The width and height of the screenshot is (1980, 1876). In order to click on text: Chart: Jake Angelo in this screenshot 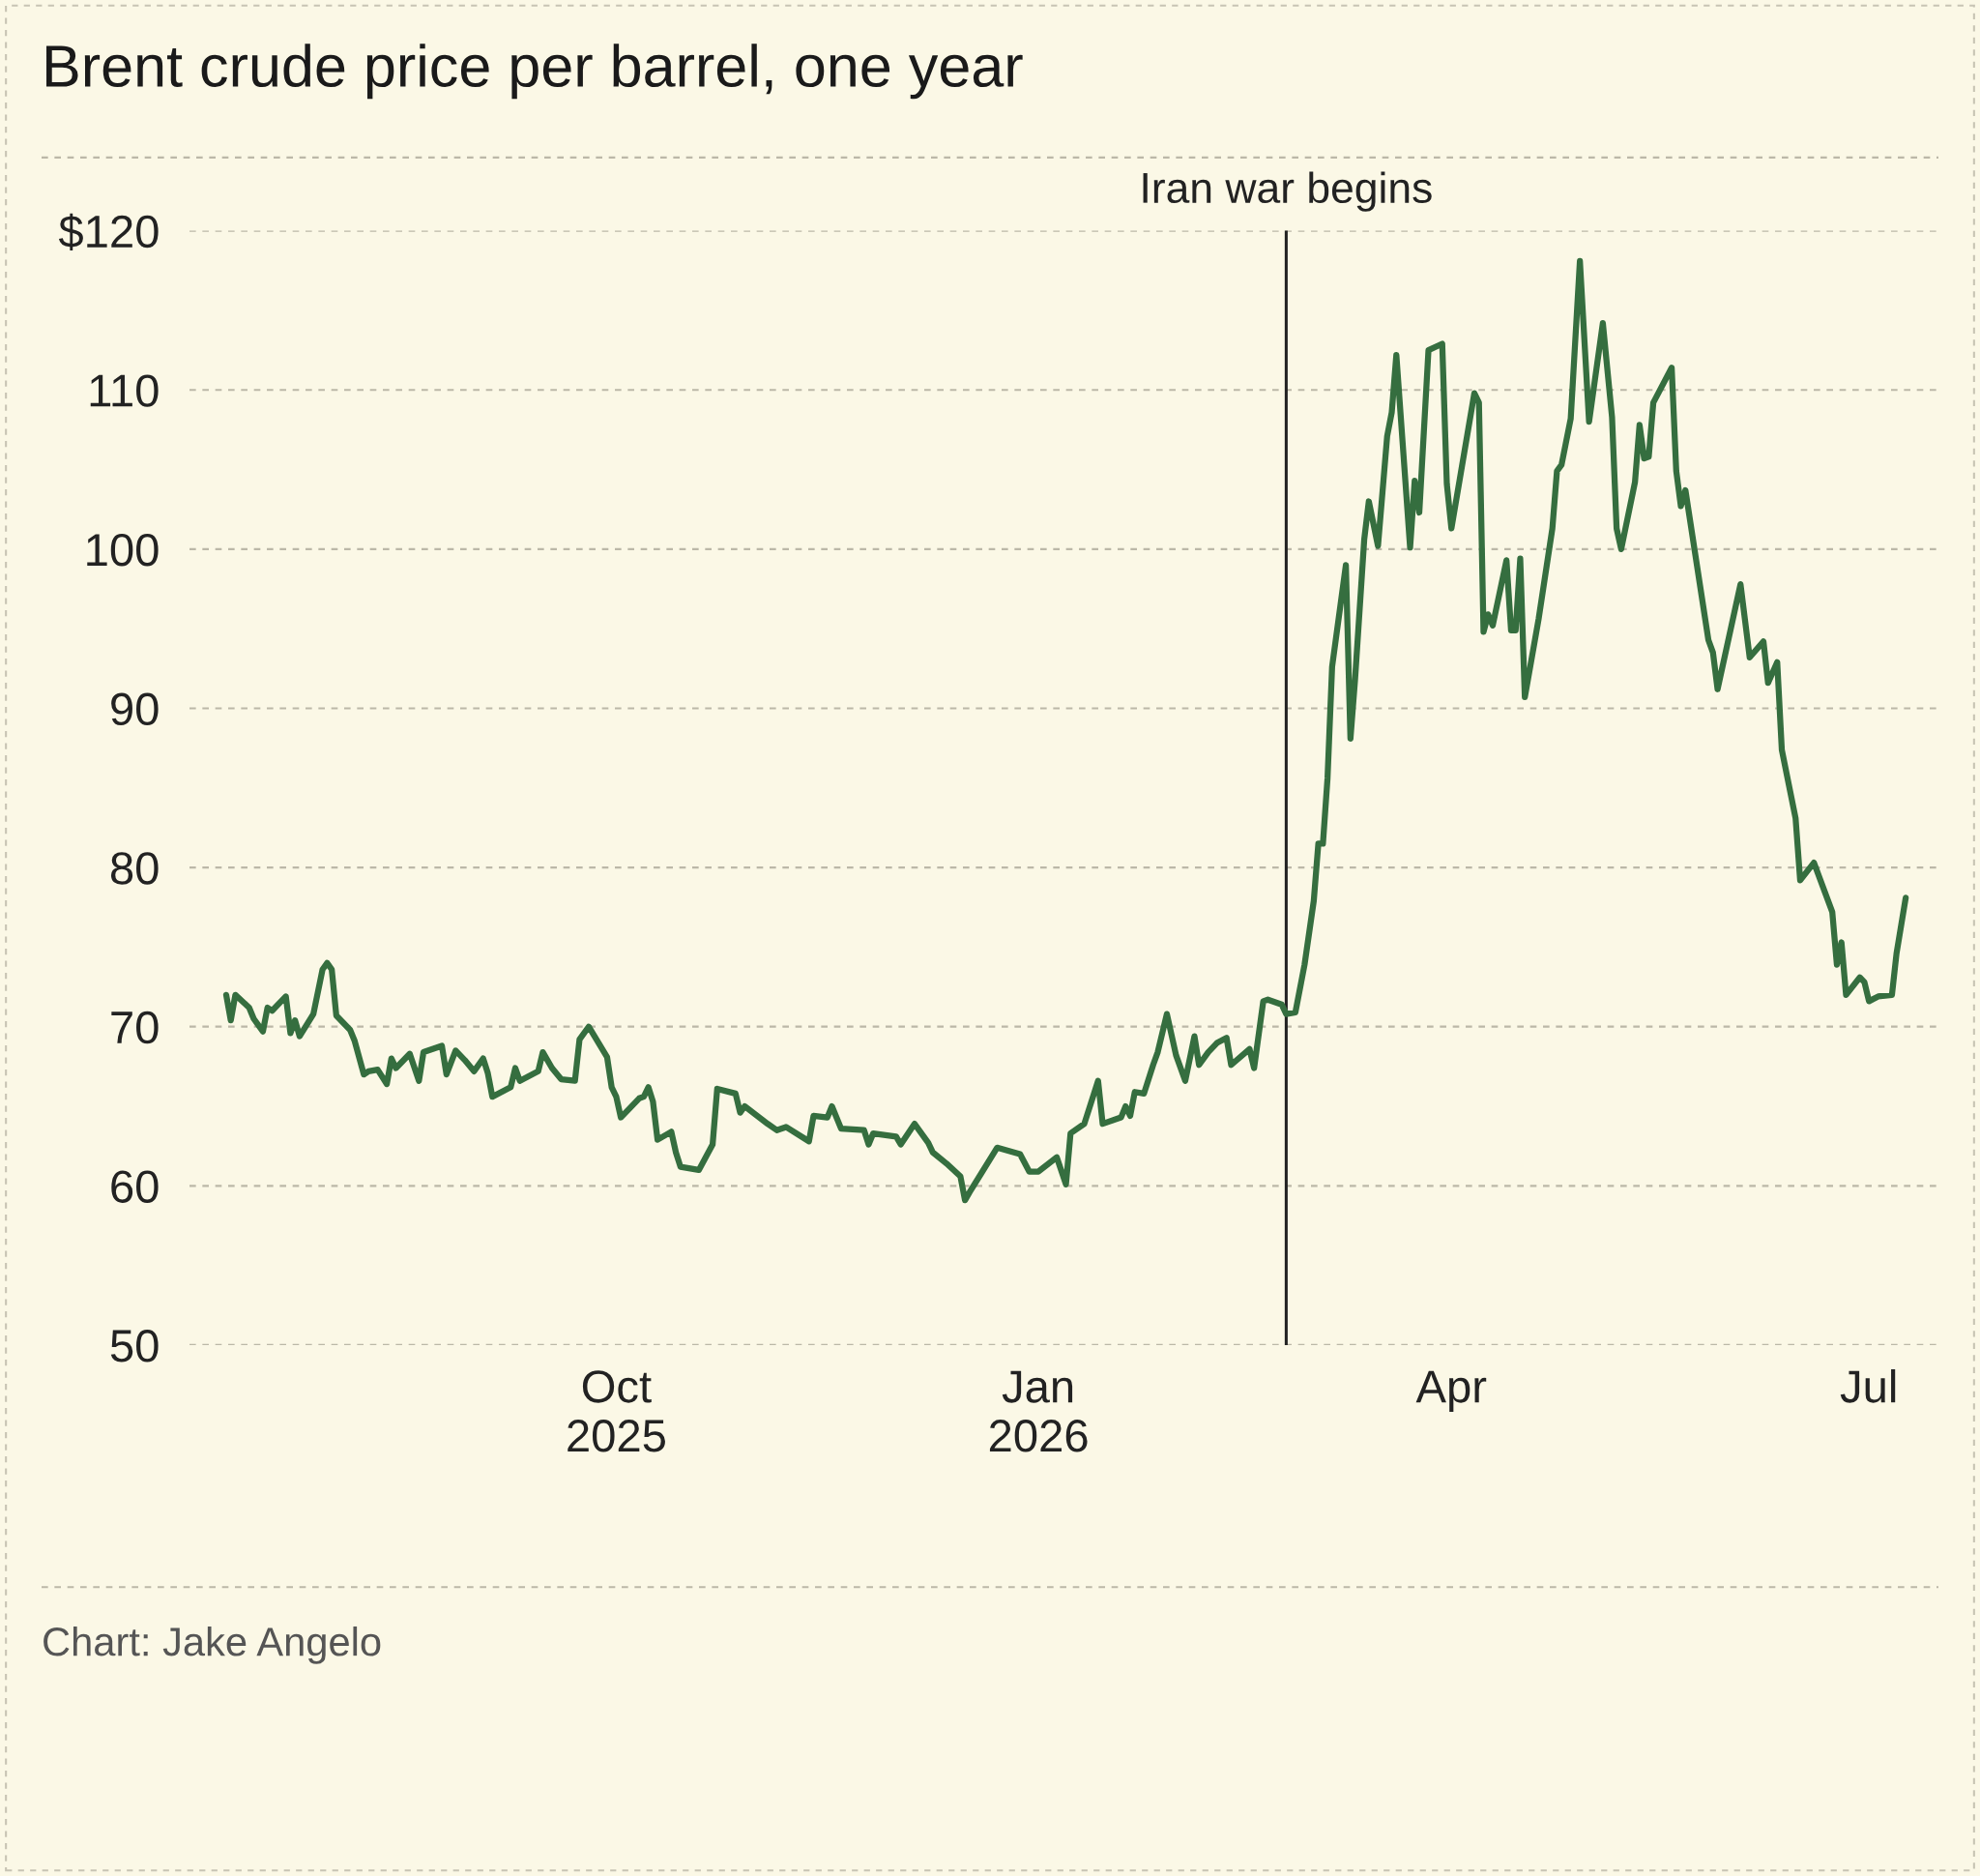, I will do `click(212, 1645)`.